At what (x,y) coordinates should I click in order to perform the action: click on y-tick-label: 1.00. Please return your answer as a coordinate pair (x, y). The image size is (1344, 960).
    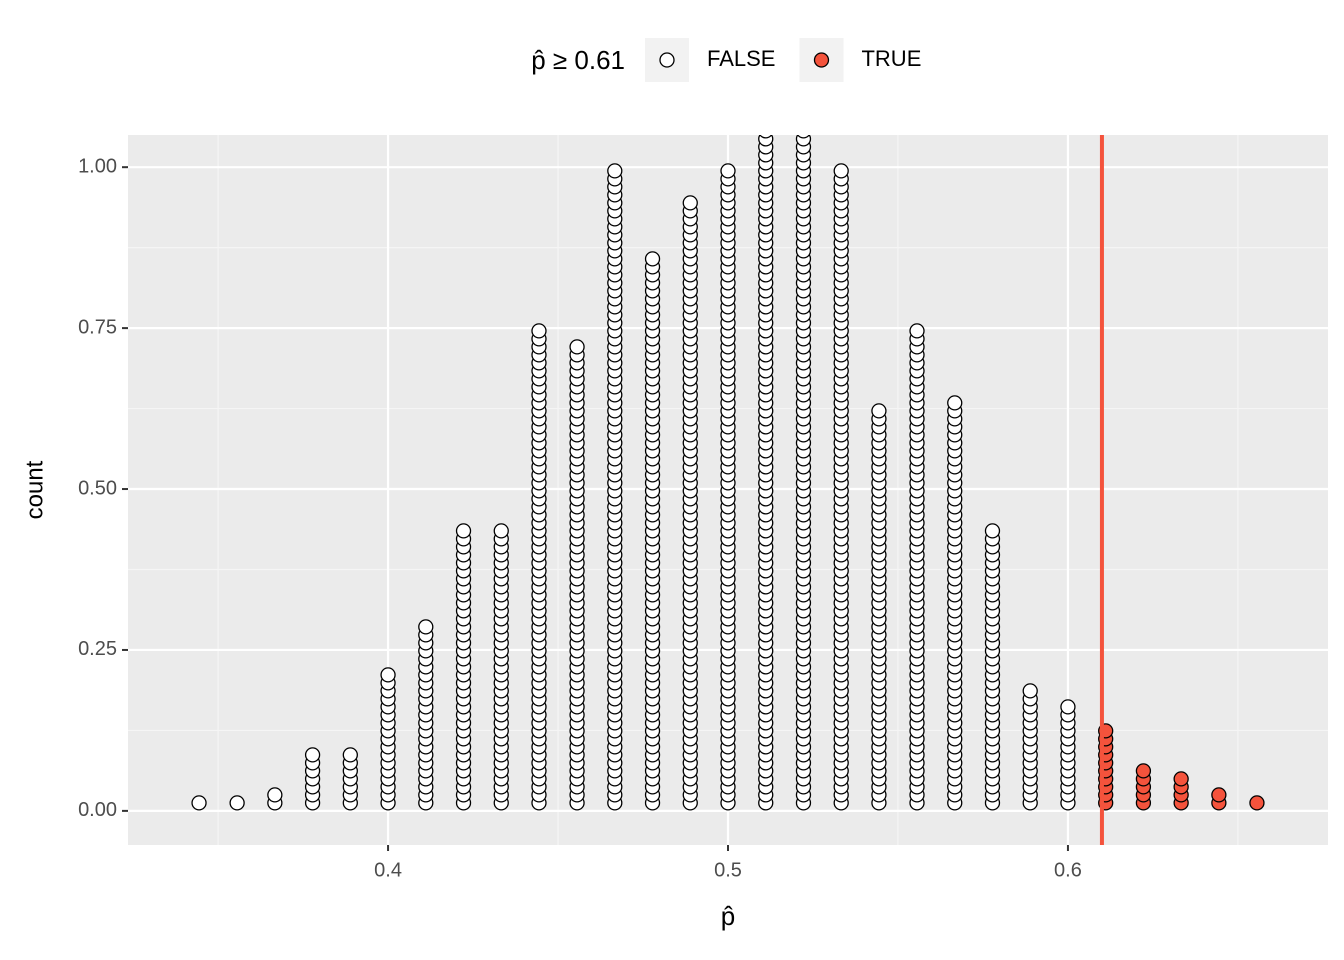
    Looking at the image, I should click on (97, 166).